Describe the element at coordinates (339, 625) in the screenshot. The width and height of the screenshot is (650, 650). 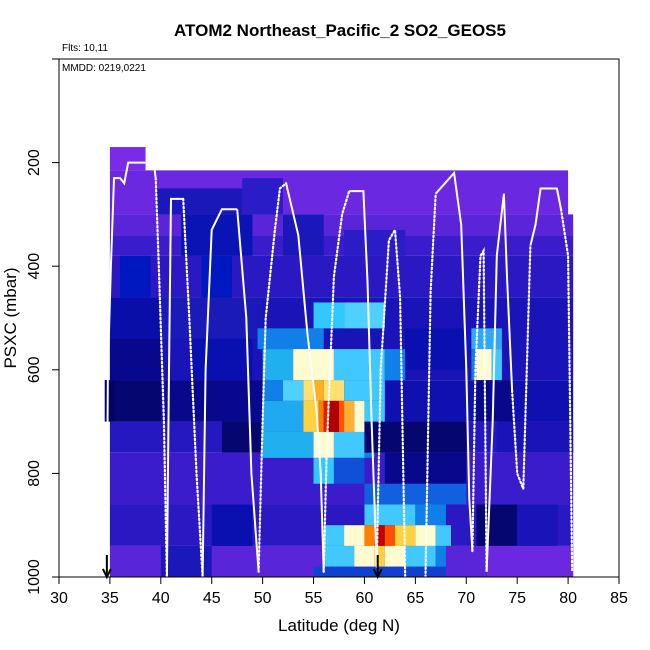
I see `x-axis-label: Latitude (deg N)` at that location.